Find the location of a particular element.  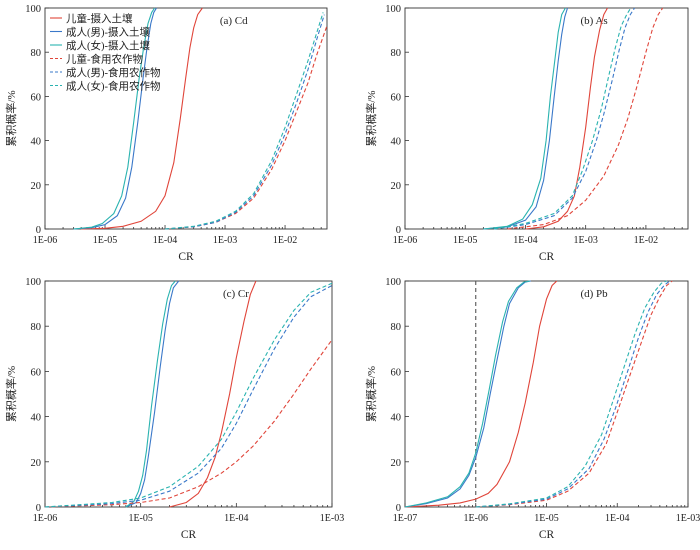

panel-label: (d) Pb is located at coordinates (594, 294).